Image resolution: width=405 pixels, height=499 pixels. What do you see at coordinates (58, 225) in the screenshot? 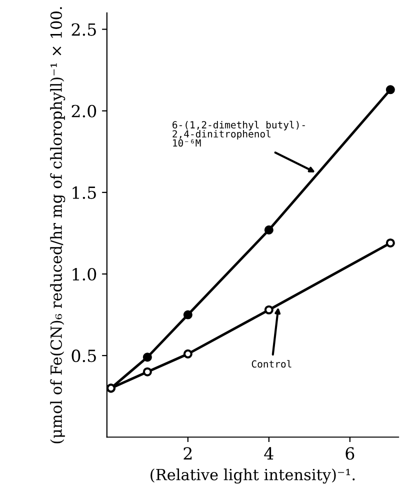
I see `y-axis-title: (μmol of Fe(CN)₆ reduced/hr mg of chlorophyll)⁻¹ × 100.` at bounding box center [58, 225].